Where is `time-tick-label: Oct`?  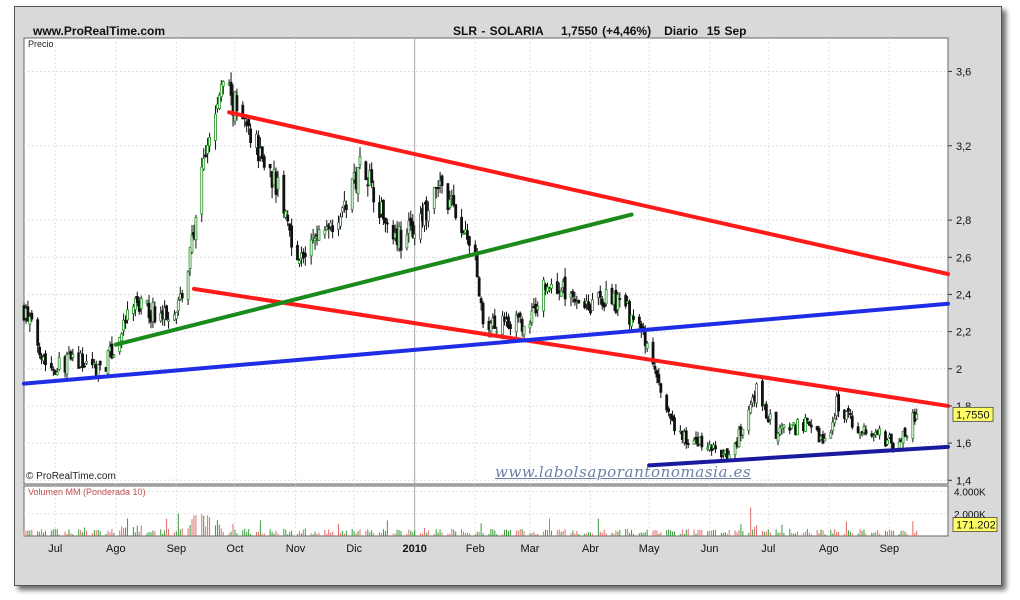 time-tick-label: Oct is located at coordinates (234, 549).